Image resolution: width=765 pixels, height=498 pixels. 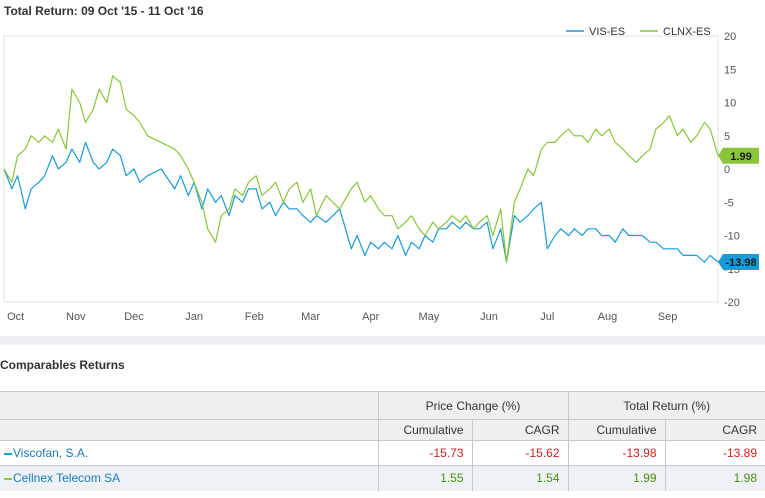 I want to click on x-tick-label: May, so click(x=429, y=317).